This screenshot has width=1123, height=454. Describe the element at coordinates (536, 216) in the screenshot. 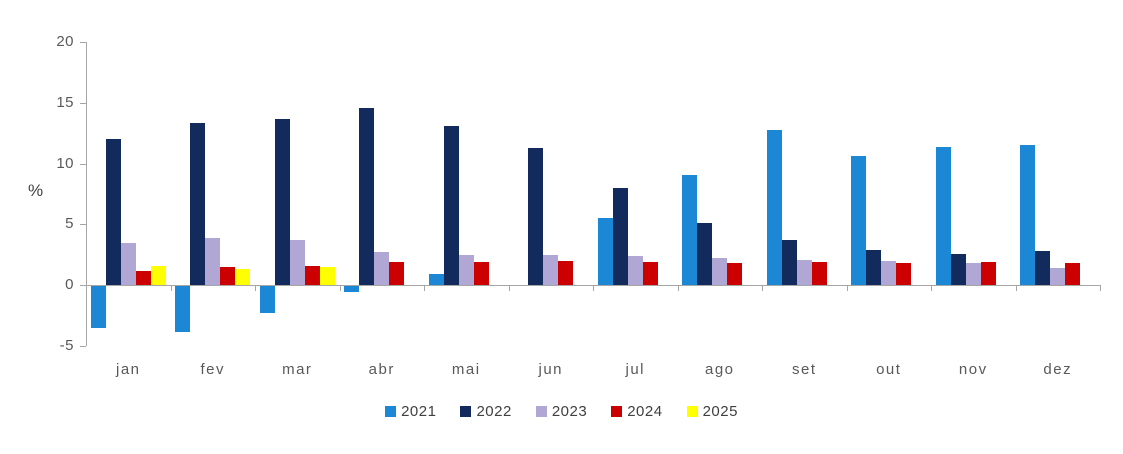

I see `bar-2022-jun` at that location.